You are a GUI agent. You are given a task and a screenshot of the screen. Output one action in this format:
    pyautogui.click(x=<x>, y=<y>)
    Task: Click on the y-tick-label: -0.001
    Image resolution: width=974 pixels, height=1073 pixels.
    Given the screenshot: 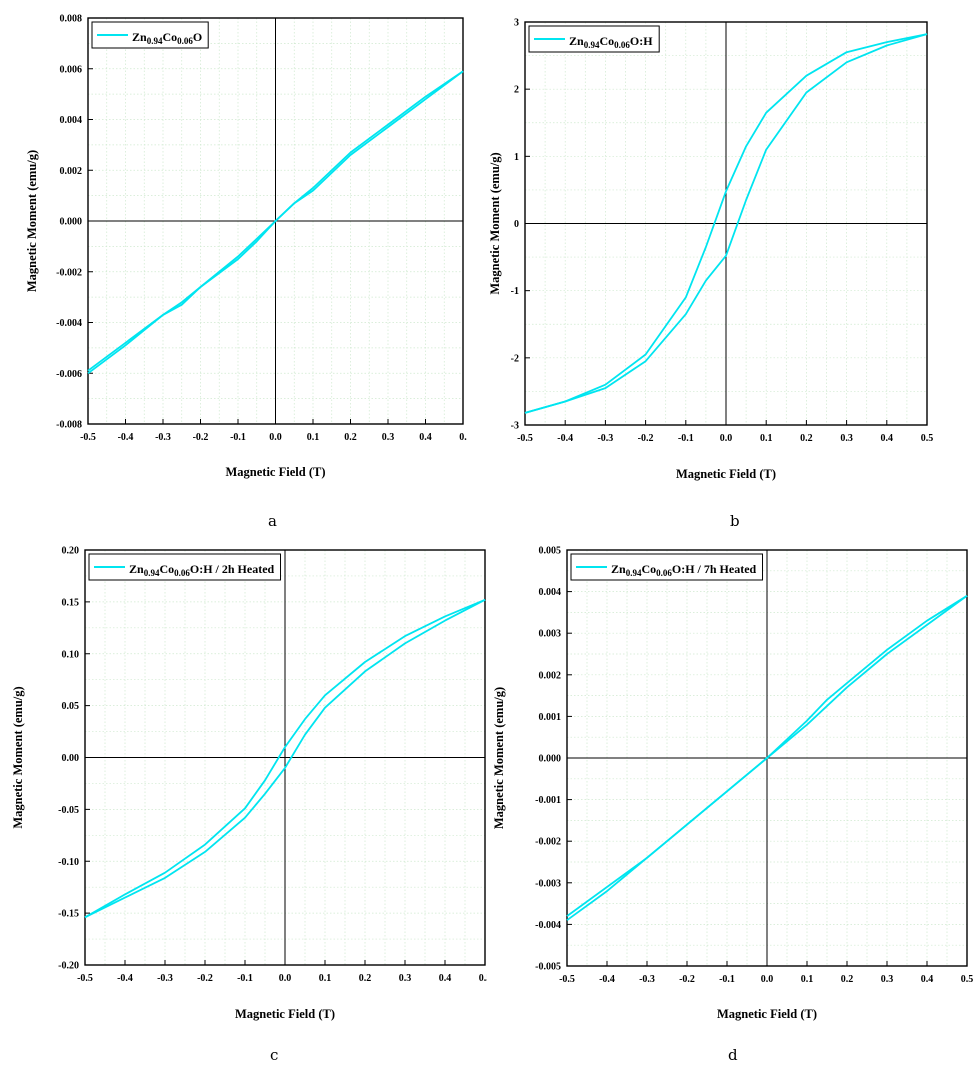 What is the action you would take?
    pyautogui.click(x=548, y=800)
    